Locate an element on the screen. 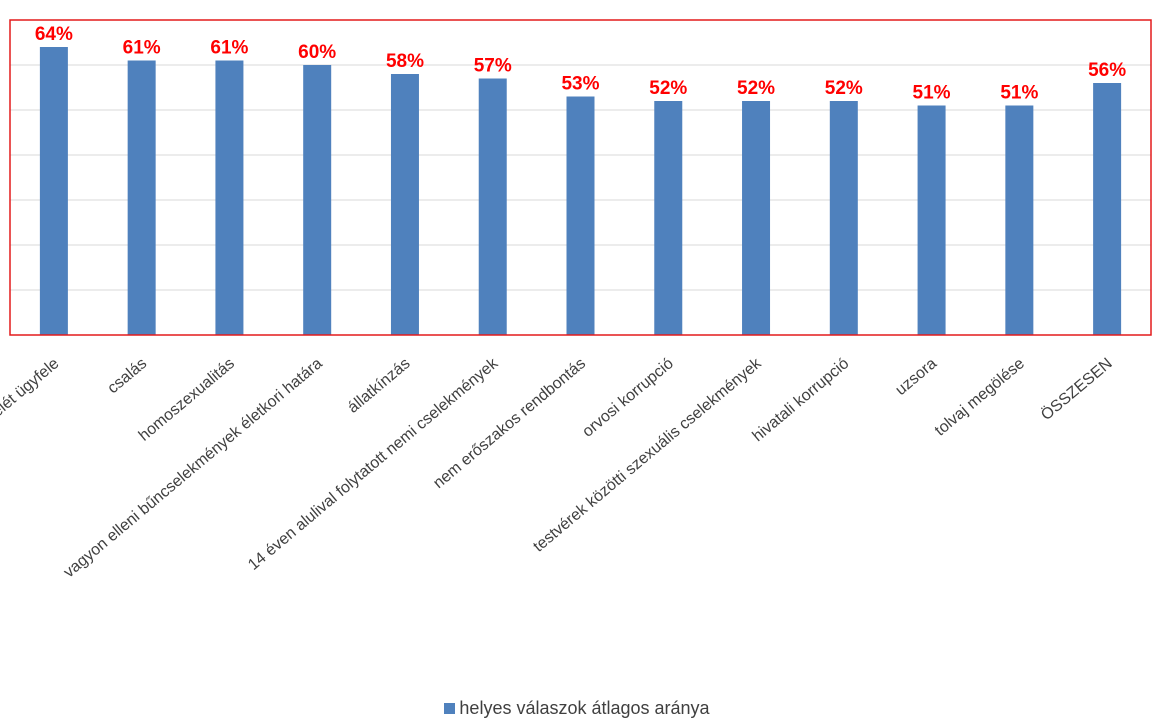 The width and height of the screenshot is (1154, 719). category-label: ÖSSZESEN is located at coordinates (1076, 389).